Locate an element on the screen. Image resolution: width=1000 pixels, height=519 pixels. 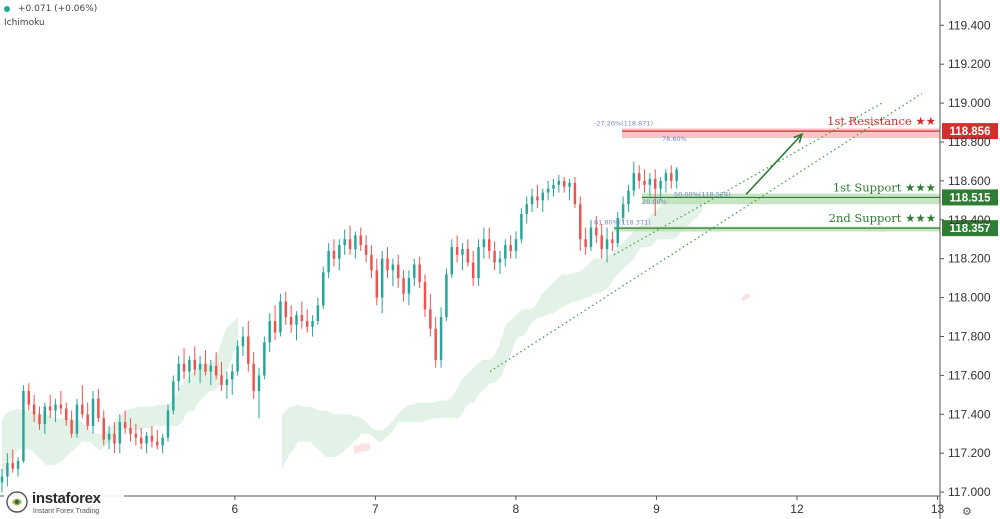
y-tick-label: 117.400 is located at coordinates (969, 414).